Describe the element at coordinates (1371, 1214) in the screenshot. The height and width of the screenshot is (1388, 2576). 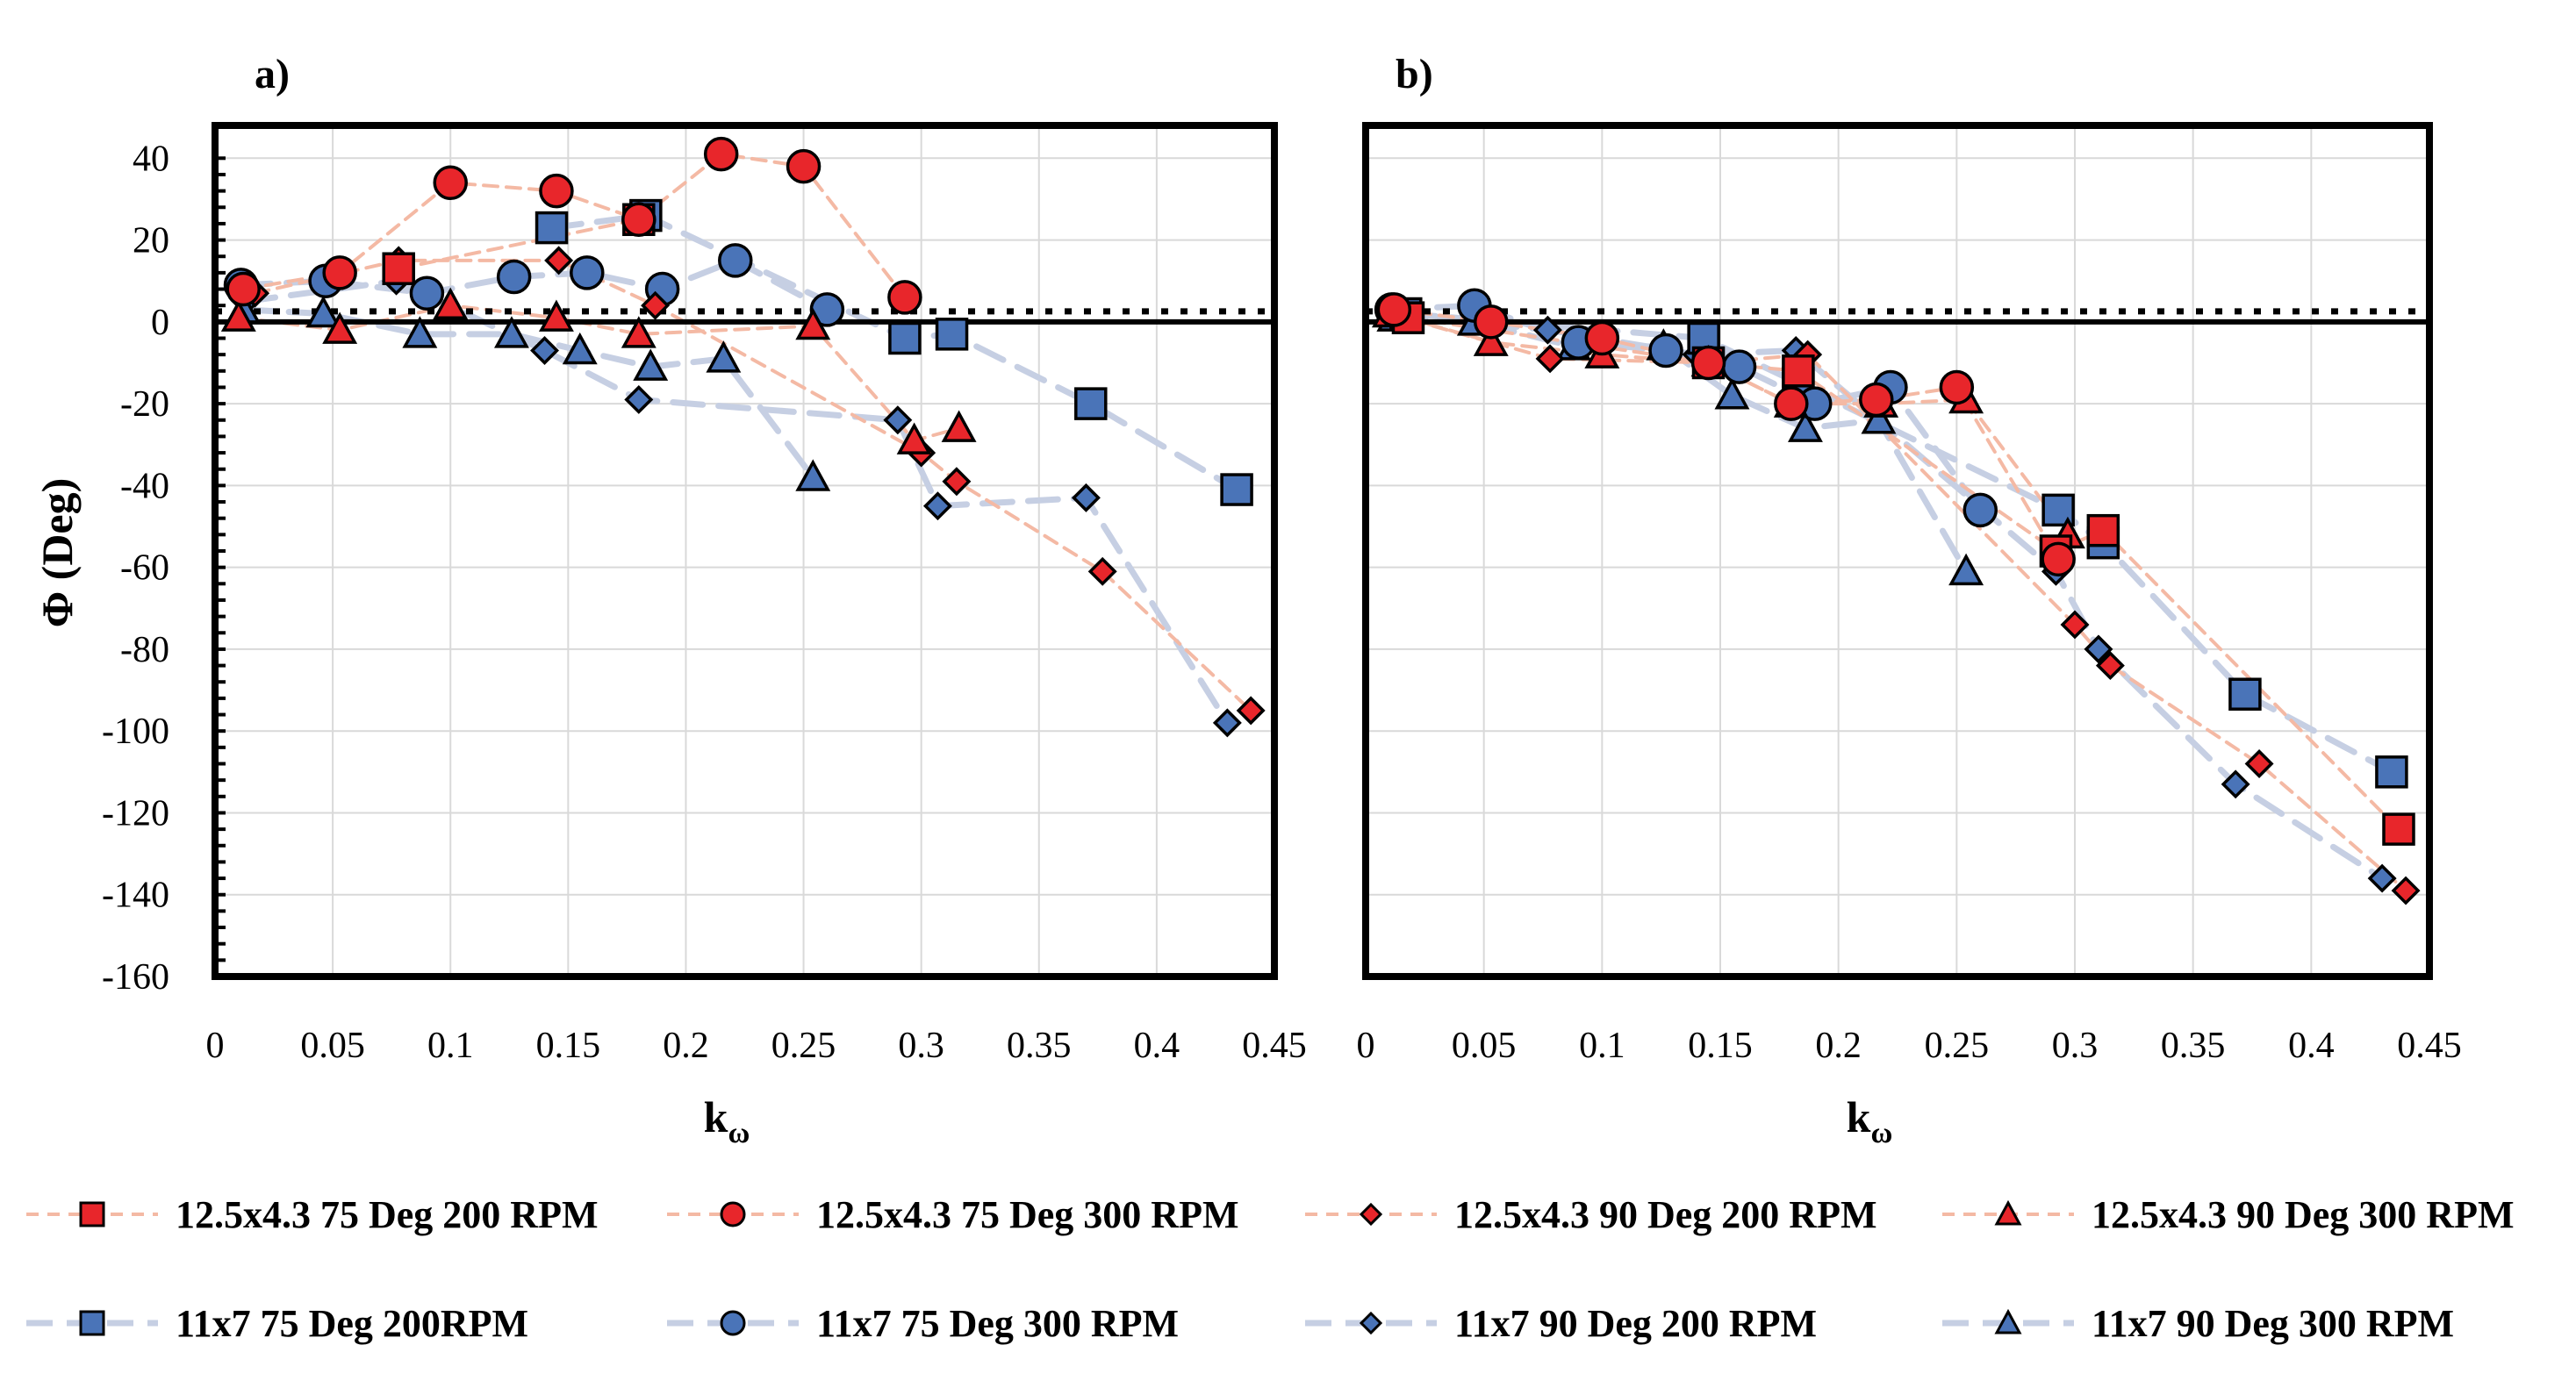
I see `legend-diamond-marker` at that location.